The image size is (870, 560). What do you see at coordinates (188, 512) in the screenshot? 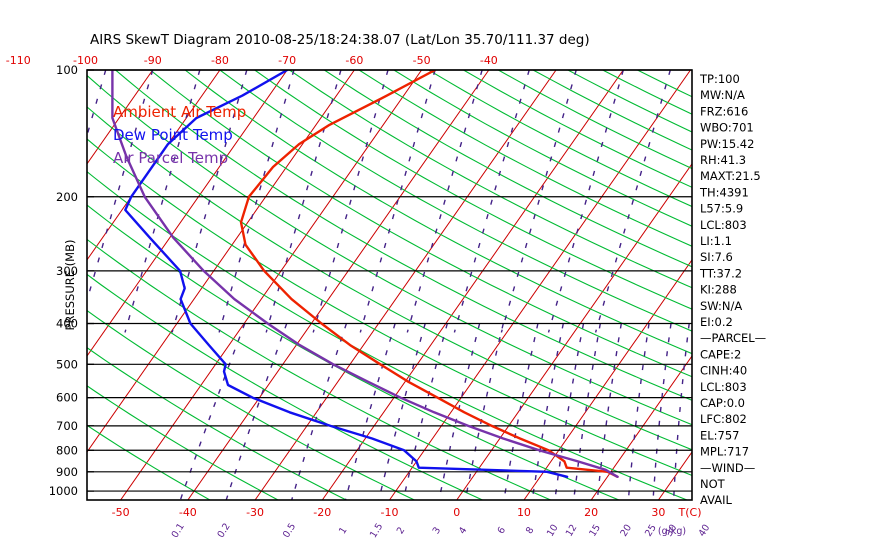
I see `bottom-temp-tick-label: -40` at bounding box center [188, 512].